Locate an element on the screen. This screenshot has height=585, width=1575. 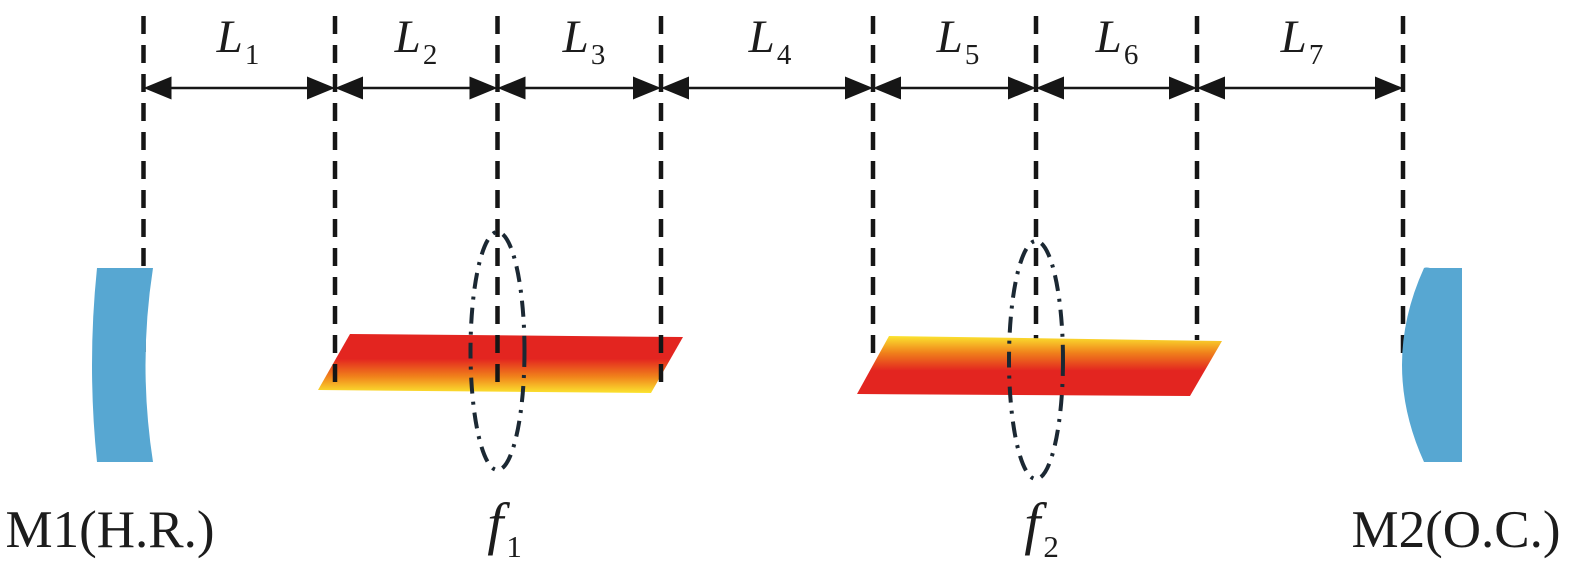
distance-arrow-L7 is located at coordinates (1300, 88).